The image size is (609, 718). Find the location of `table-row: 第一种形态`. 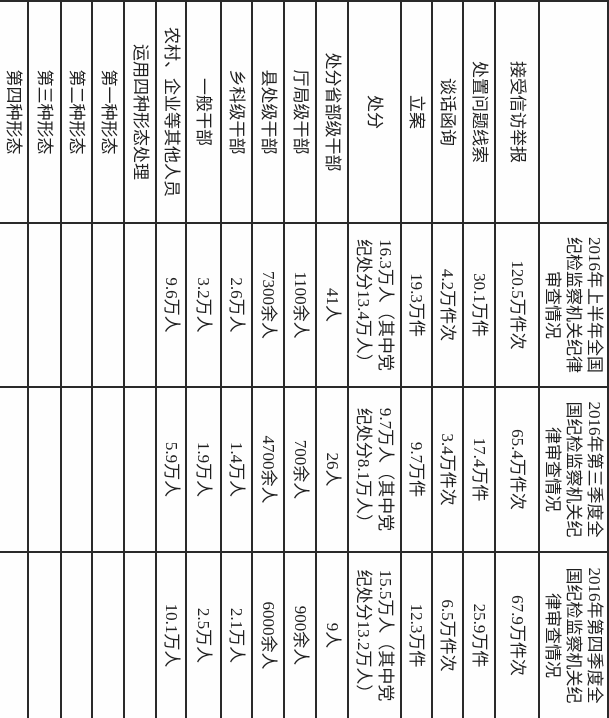

table-row: 第一种形态 is located at coordinates (108, 359).